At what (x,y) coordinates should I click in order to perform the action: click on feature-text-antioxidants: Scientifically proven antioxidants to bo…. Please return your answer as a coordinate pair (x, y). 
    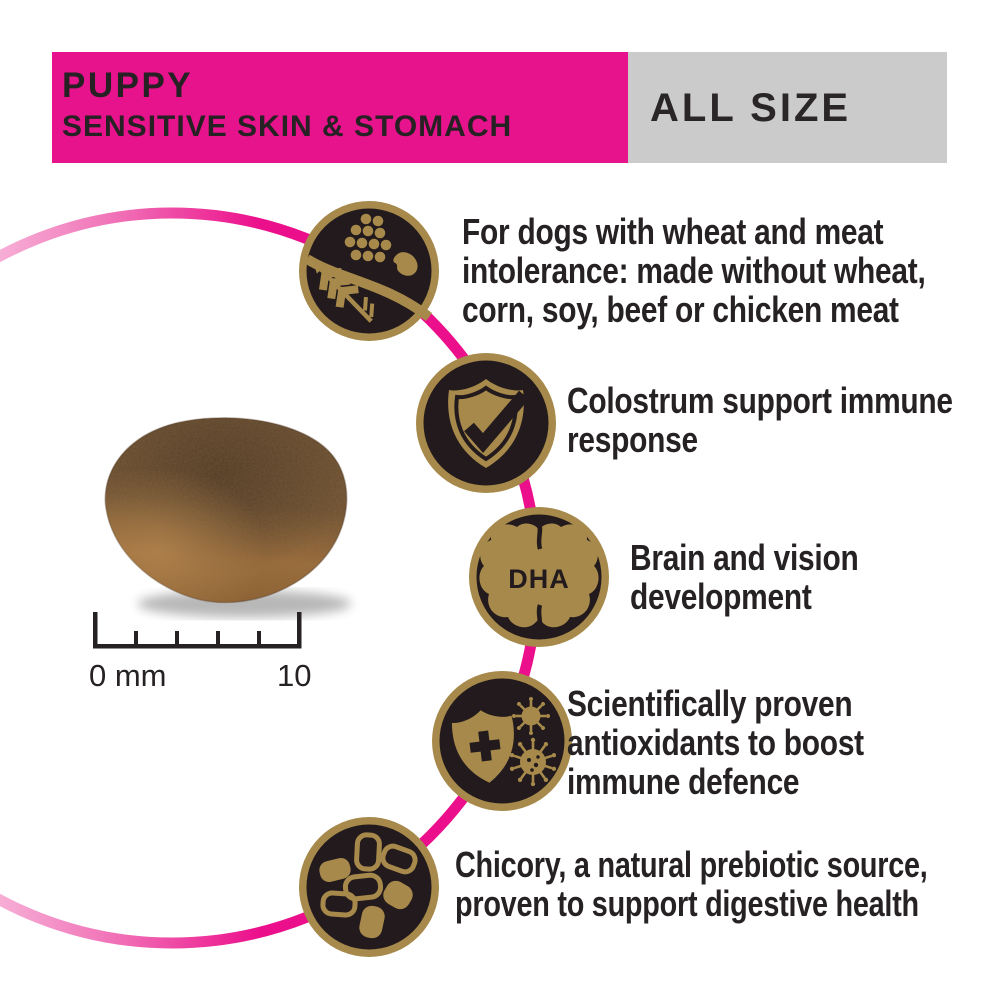
    Looking at the image, I should click on (715, 742).